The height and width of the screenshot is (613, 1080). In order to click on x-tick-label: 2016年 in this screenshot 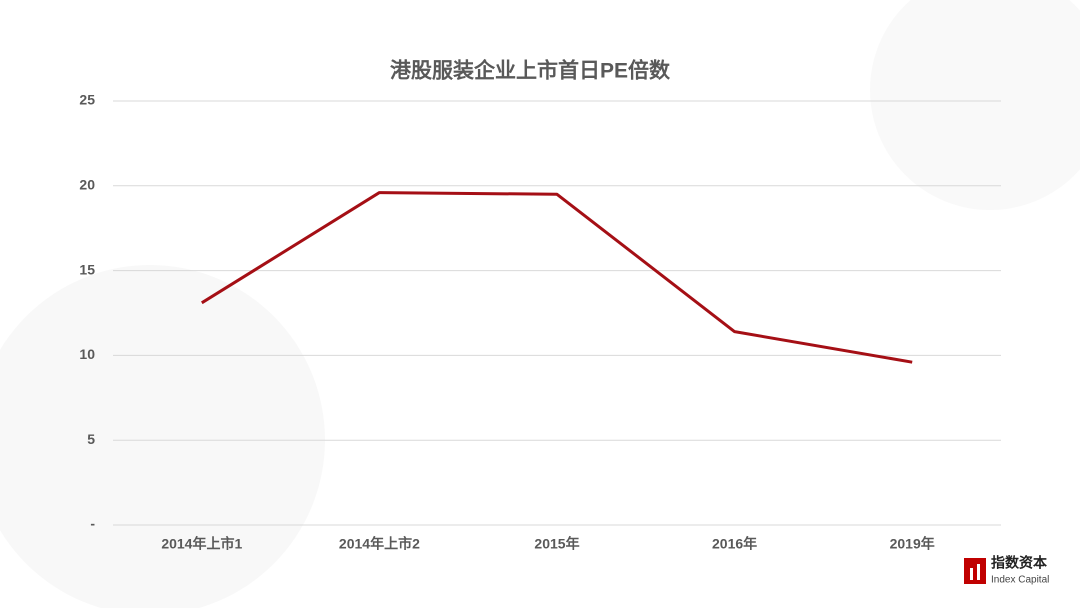, I will do `click(734, 544)`.